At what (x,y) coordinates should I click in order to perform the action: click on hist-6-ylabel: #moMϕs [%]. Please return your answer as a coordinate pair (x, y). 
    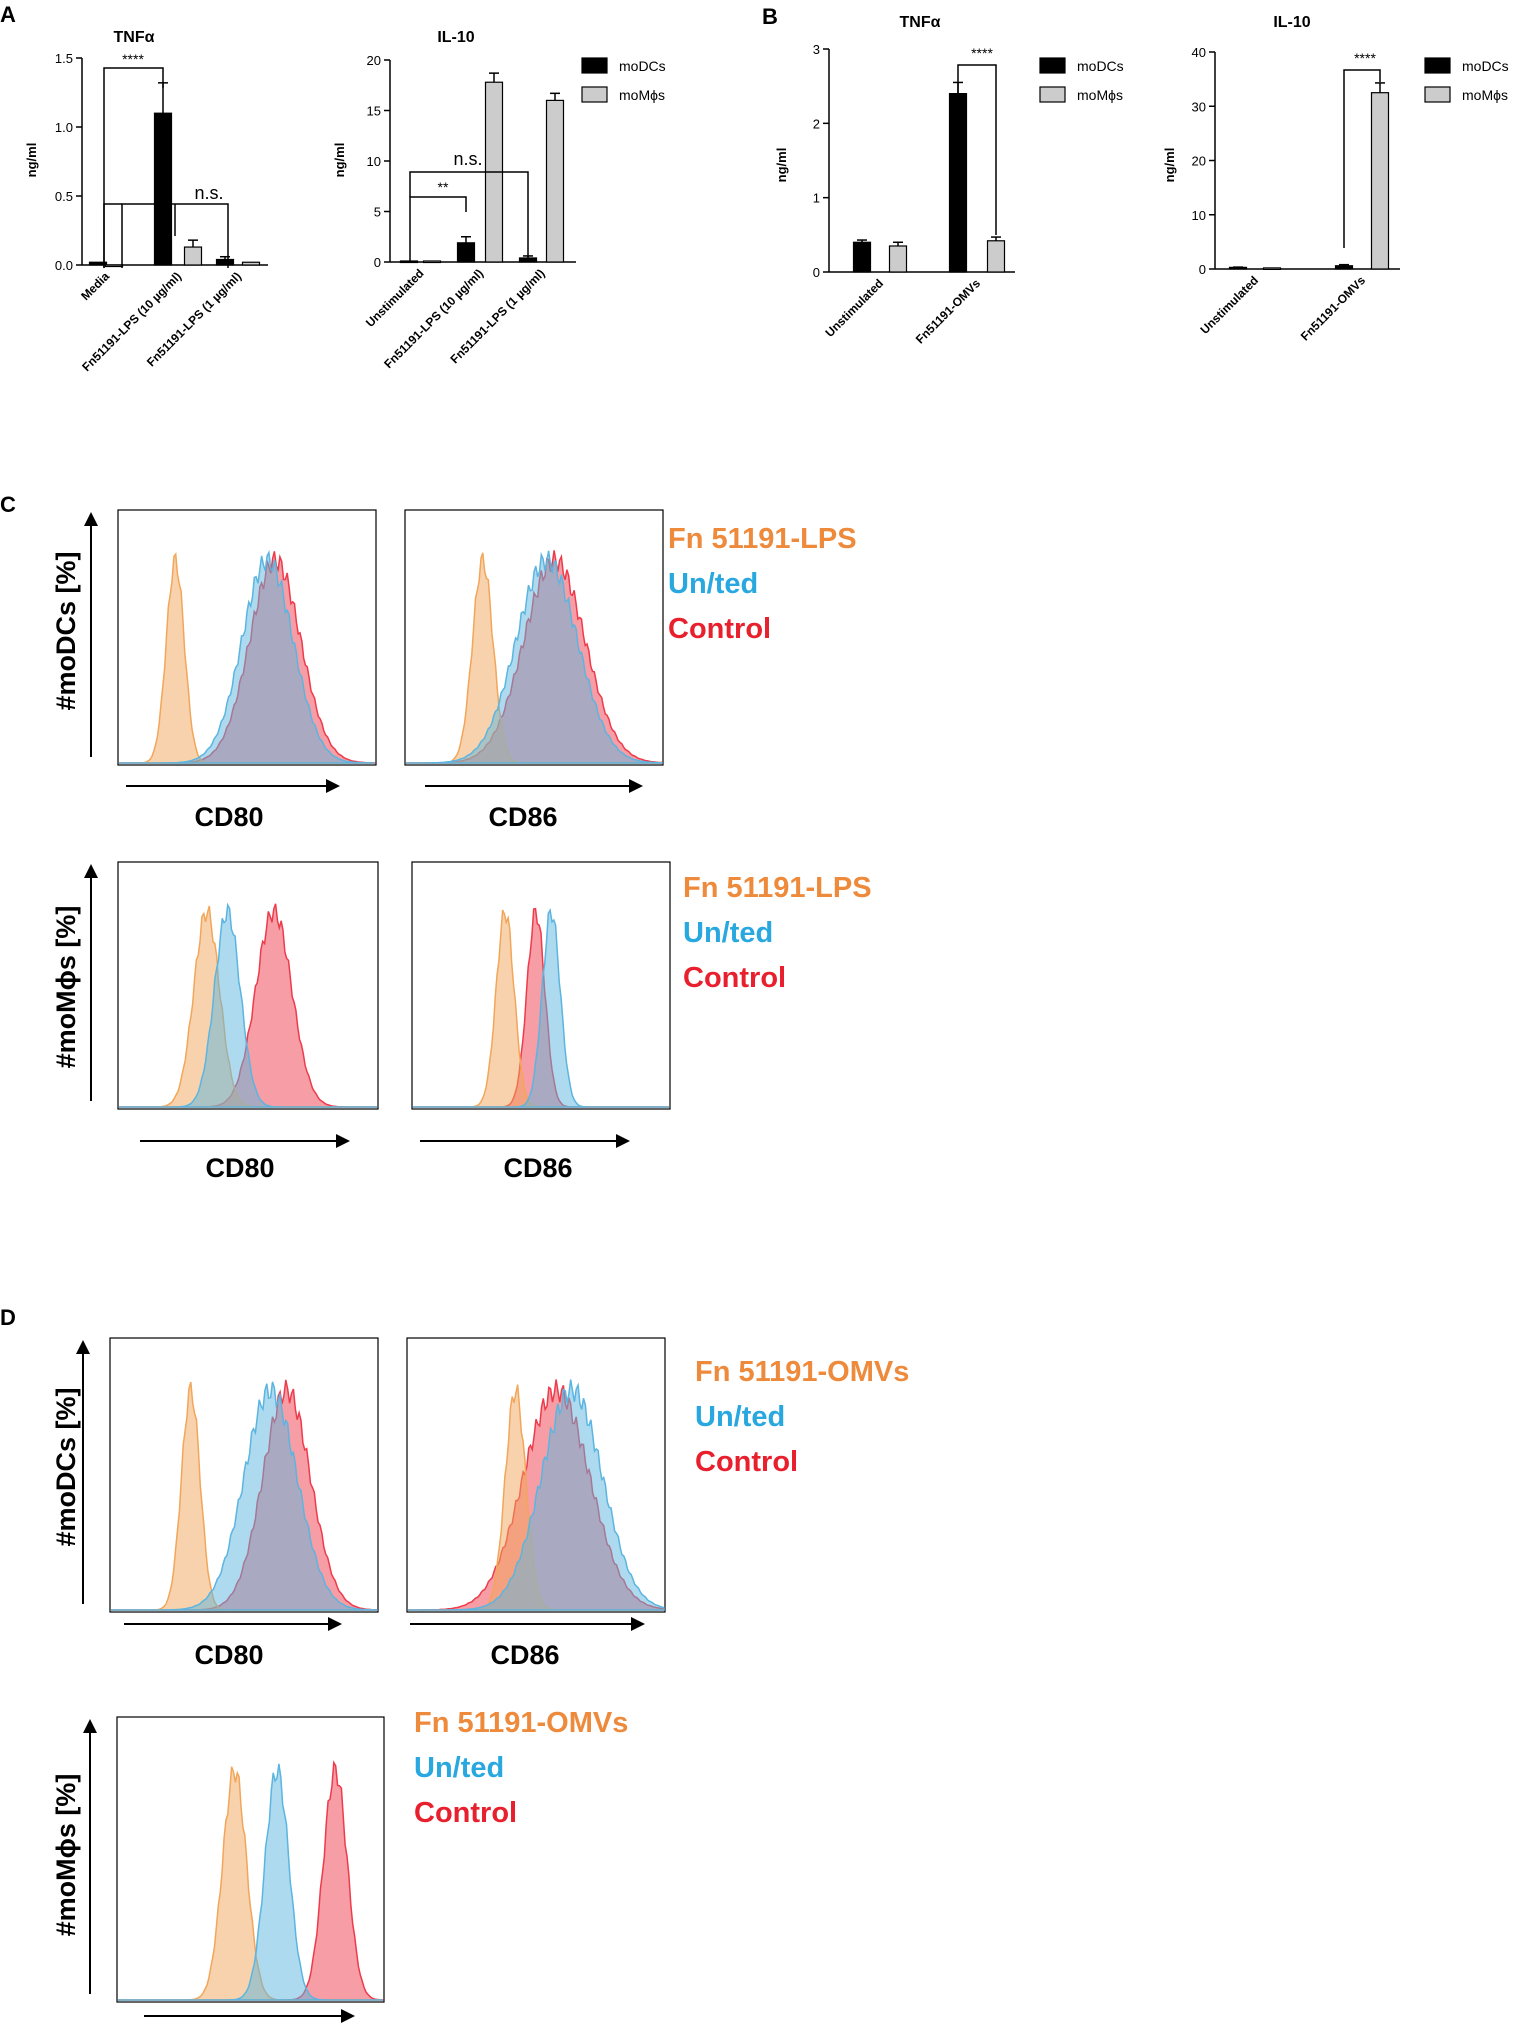
    Looking at the image, I should click on (66, 1855).